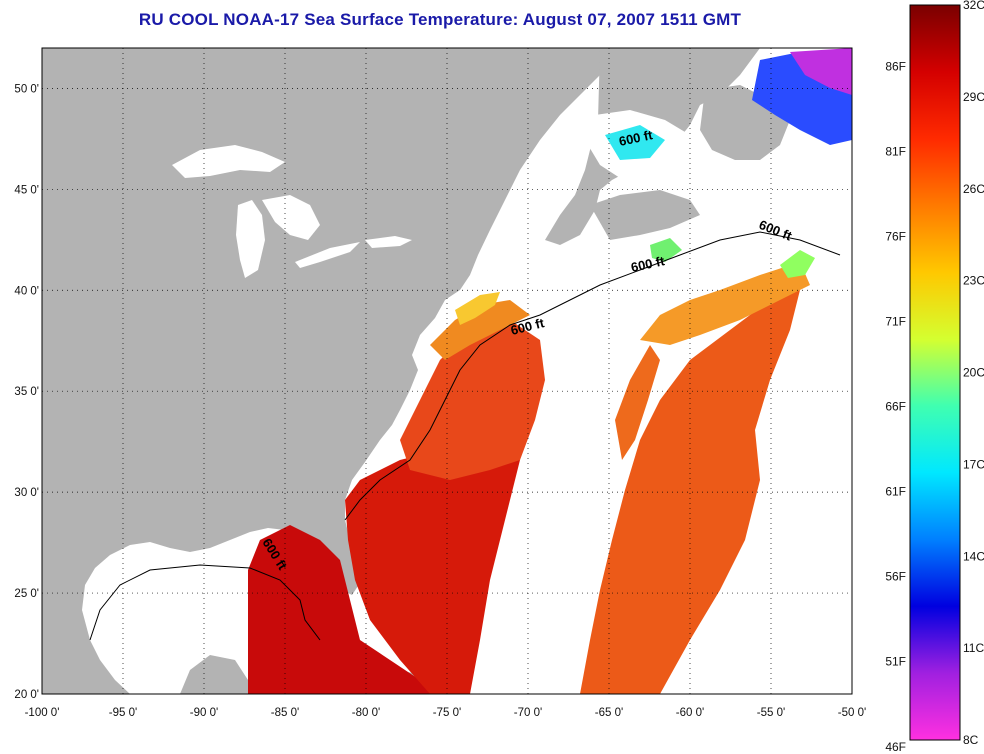  Describe the element at coordinates (648, 264) in the screenshot. I see `contour-label-2: 600 ft` at that location.